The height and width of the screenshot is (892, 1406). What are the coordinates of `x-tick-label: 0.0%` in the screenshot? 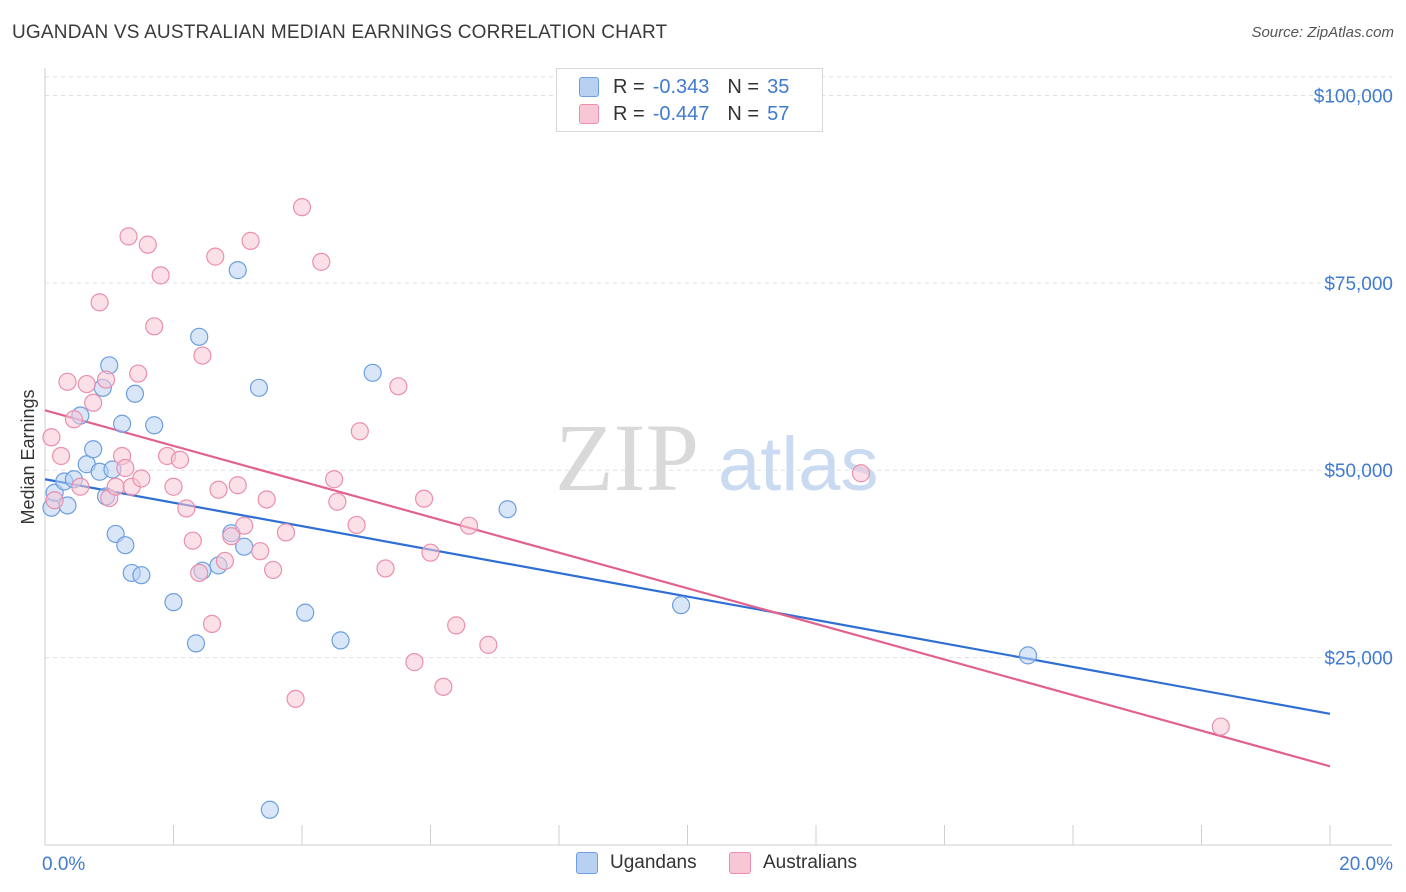 It's located at (63, 864).